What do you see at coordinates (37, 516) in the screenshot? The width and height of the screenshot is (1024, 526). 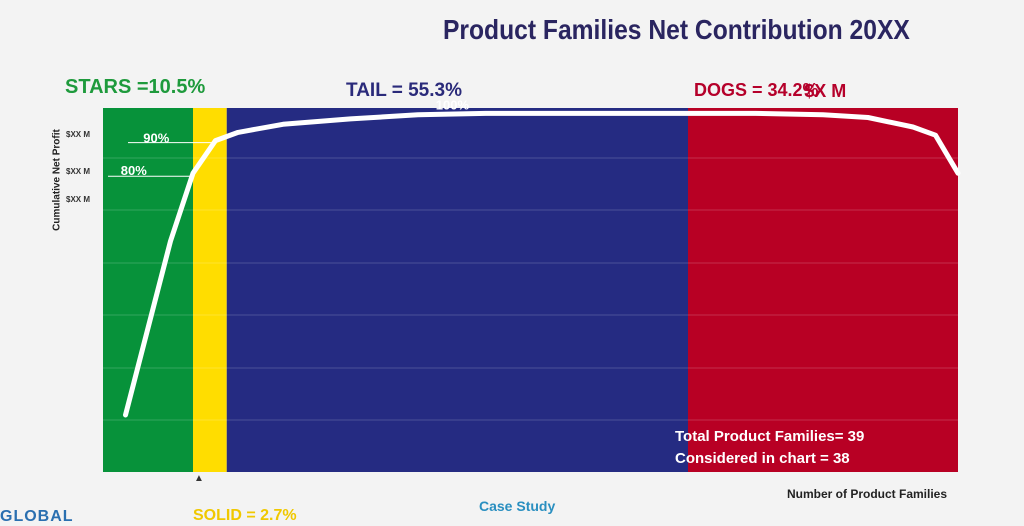 I see `footer-partial-logo-text: GLOBAL` at bounding box center [37, 516].